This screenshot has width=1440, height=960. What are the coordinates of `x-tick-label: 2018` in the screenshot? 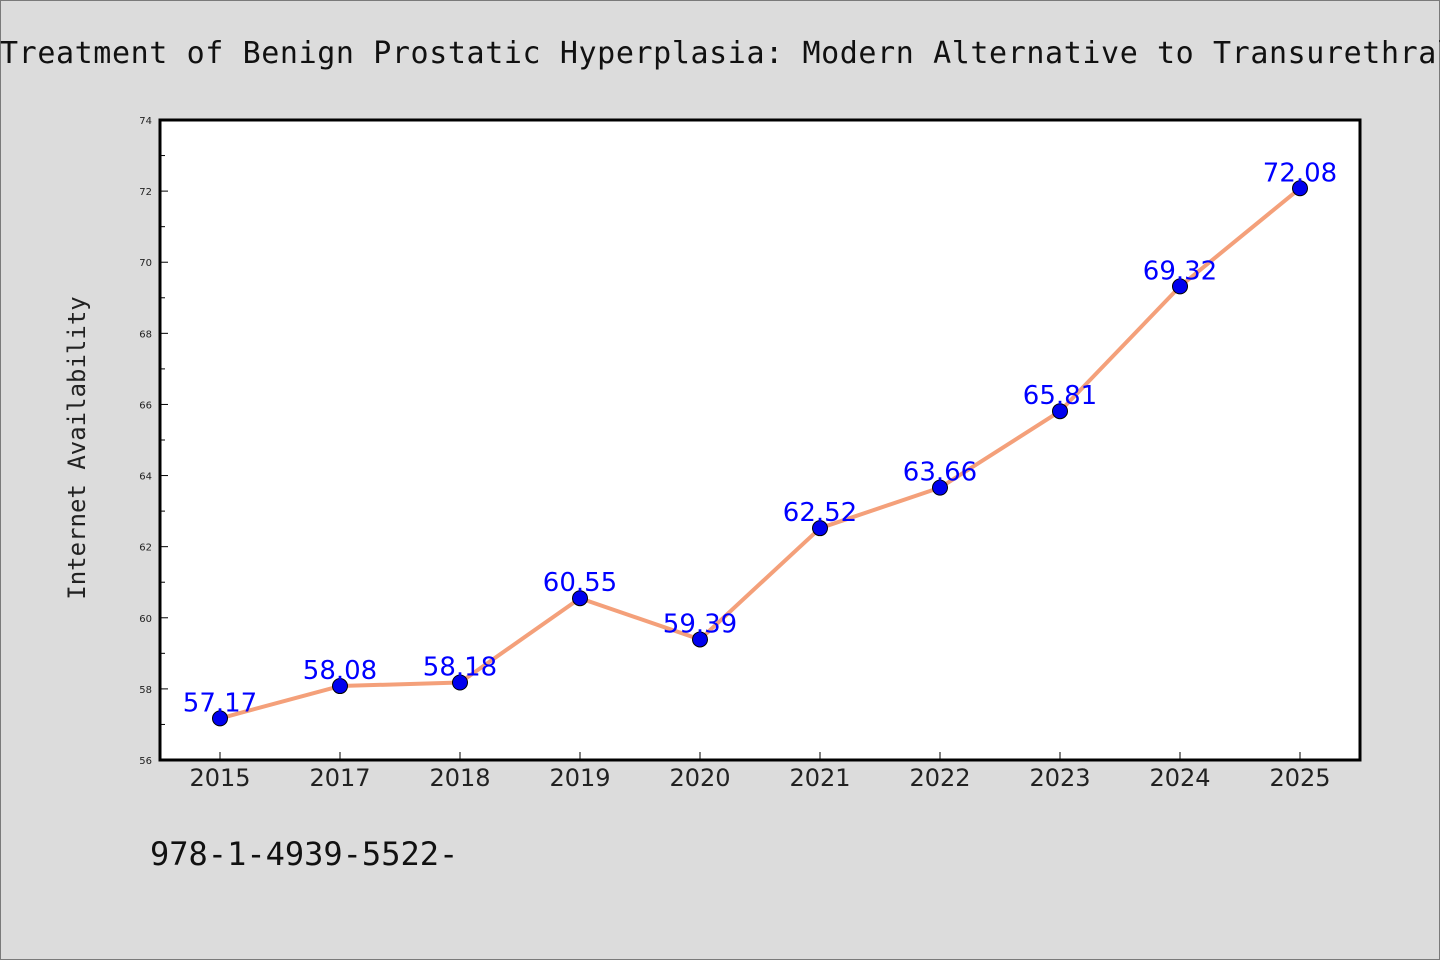 It's located at (459, 778).